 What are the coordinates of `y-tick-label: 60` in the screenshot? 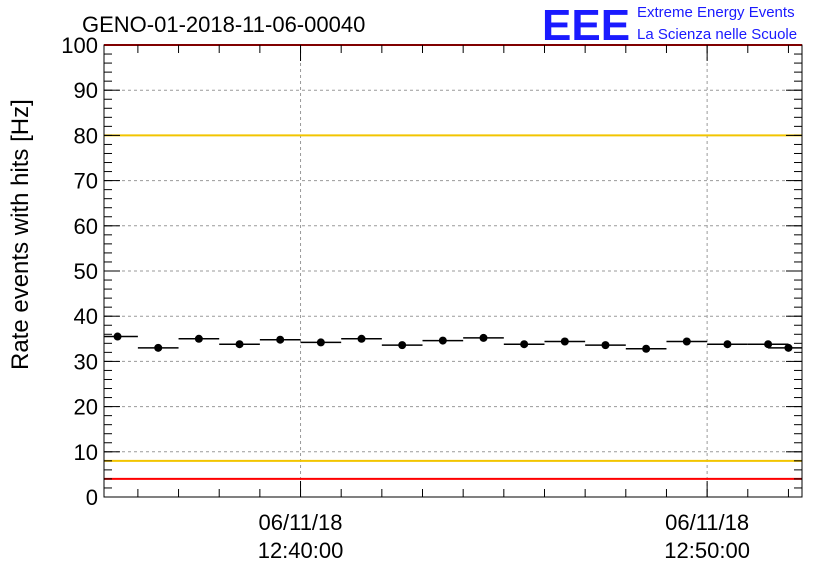 It's located at (86, 226).